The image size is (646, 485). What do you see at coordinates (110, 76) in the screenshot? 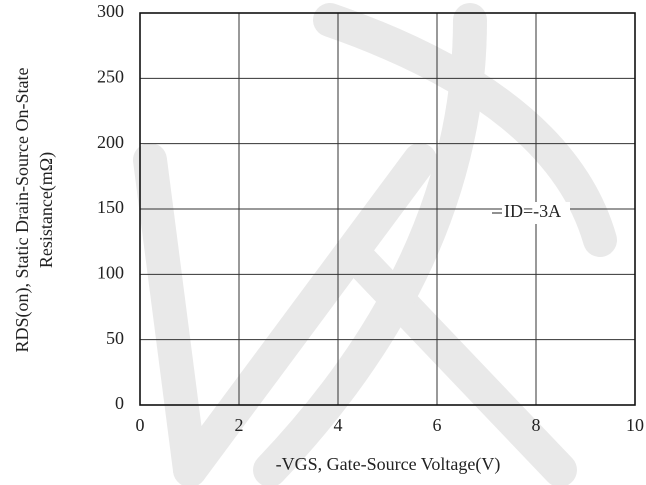
I see `y-tick-label: 250` at bounding box center [110, 76].